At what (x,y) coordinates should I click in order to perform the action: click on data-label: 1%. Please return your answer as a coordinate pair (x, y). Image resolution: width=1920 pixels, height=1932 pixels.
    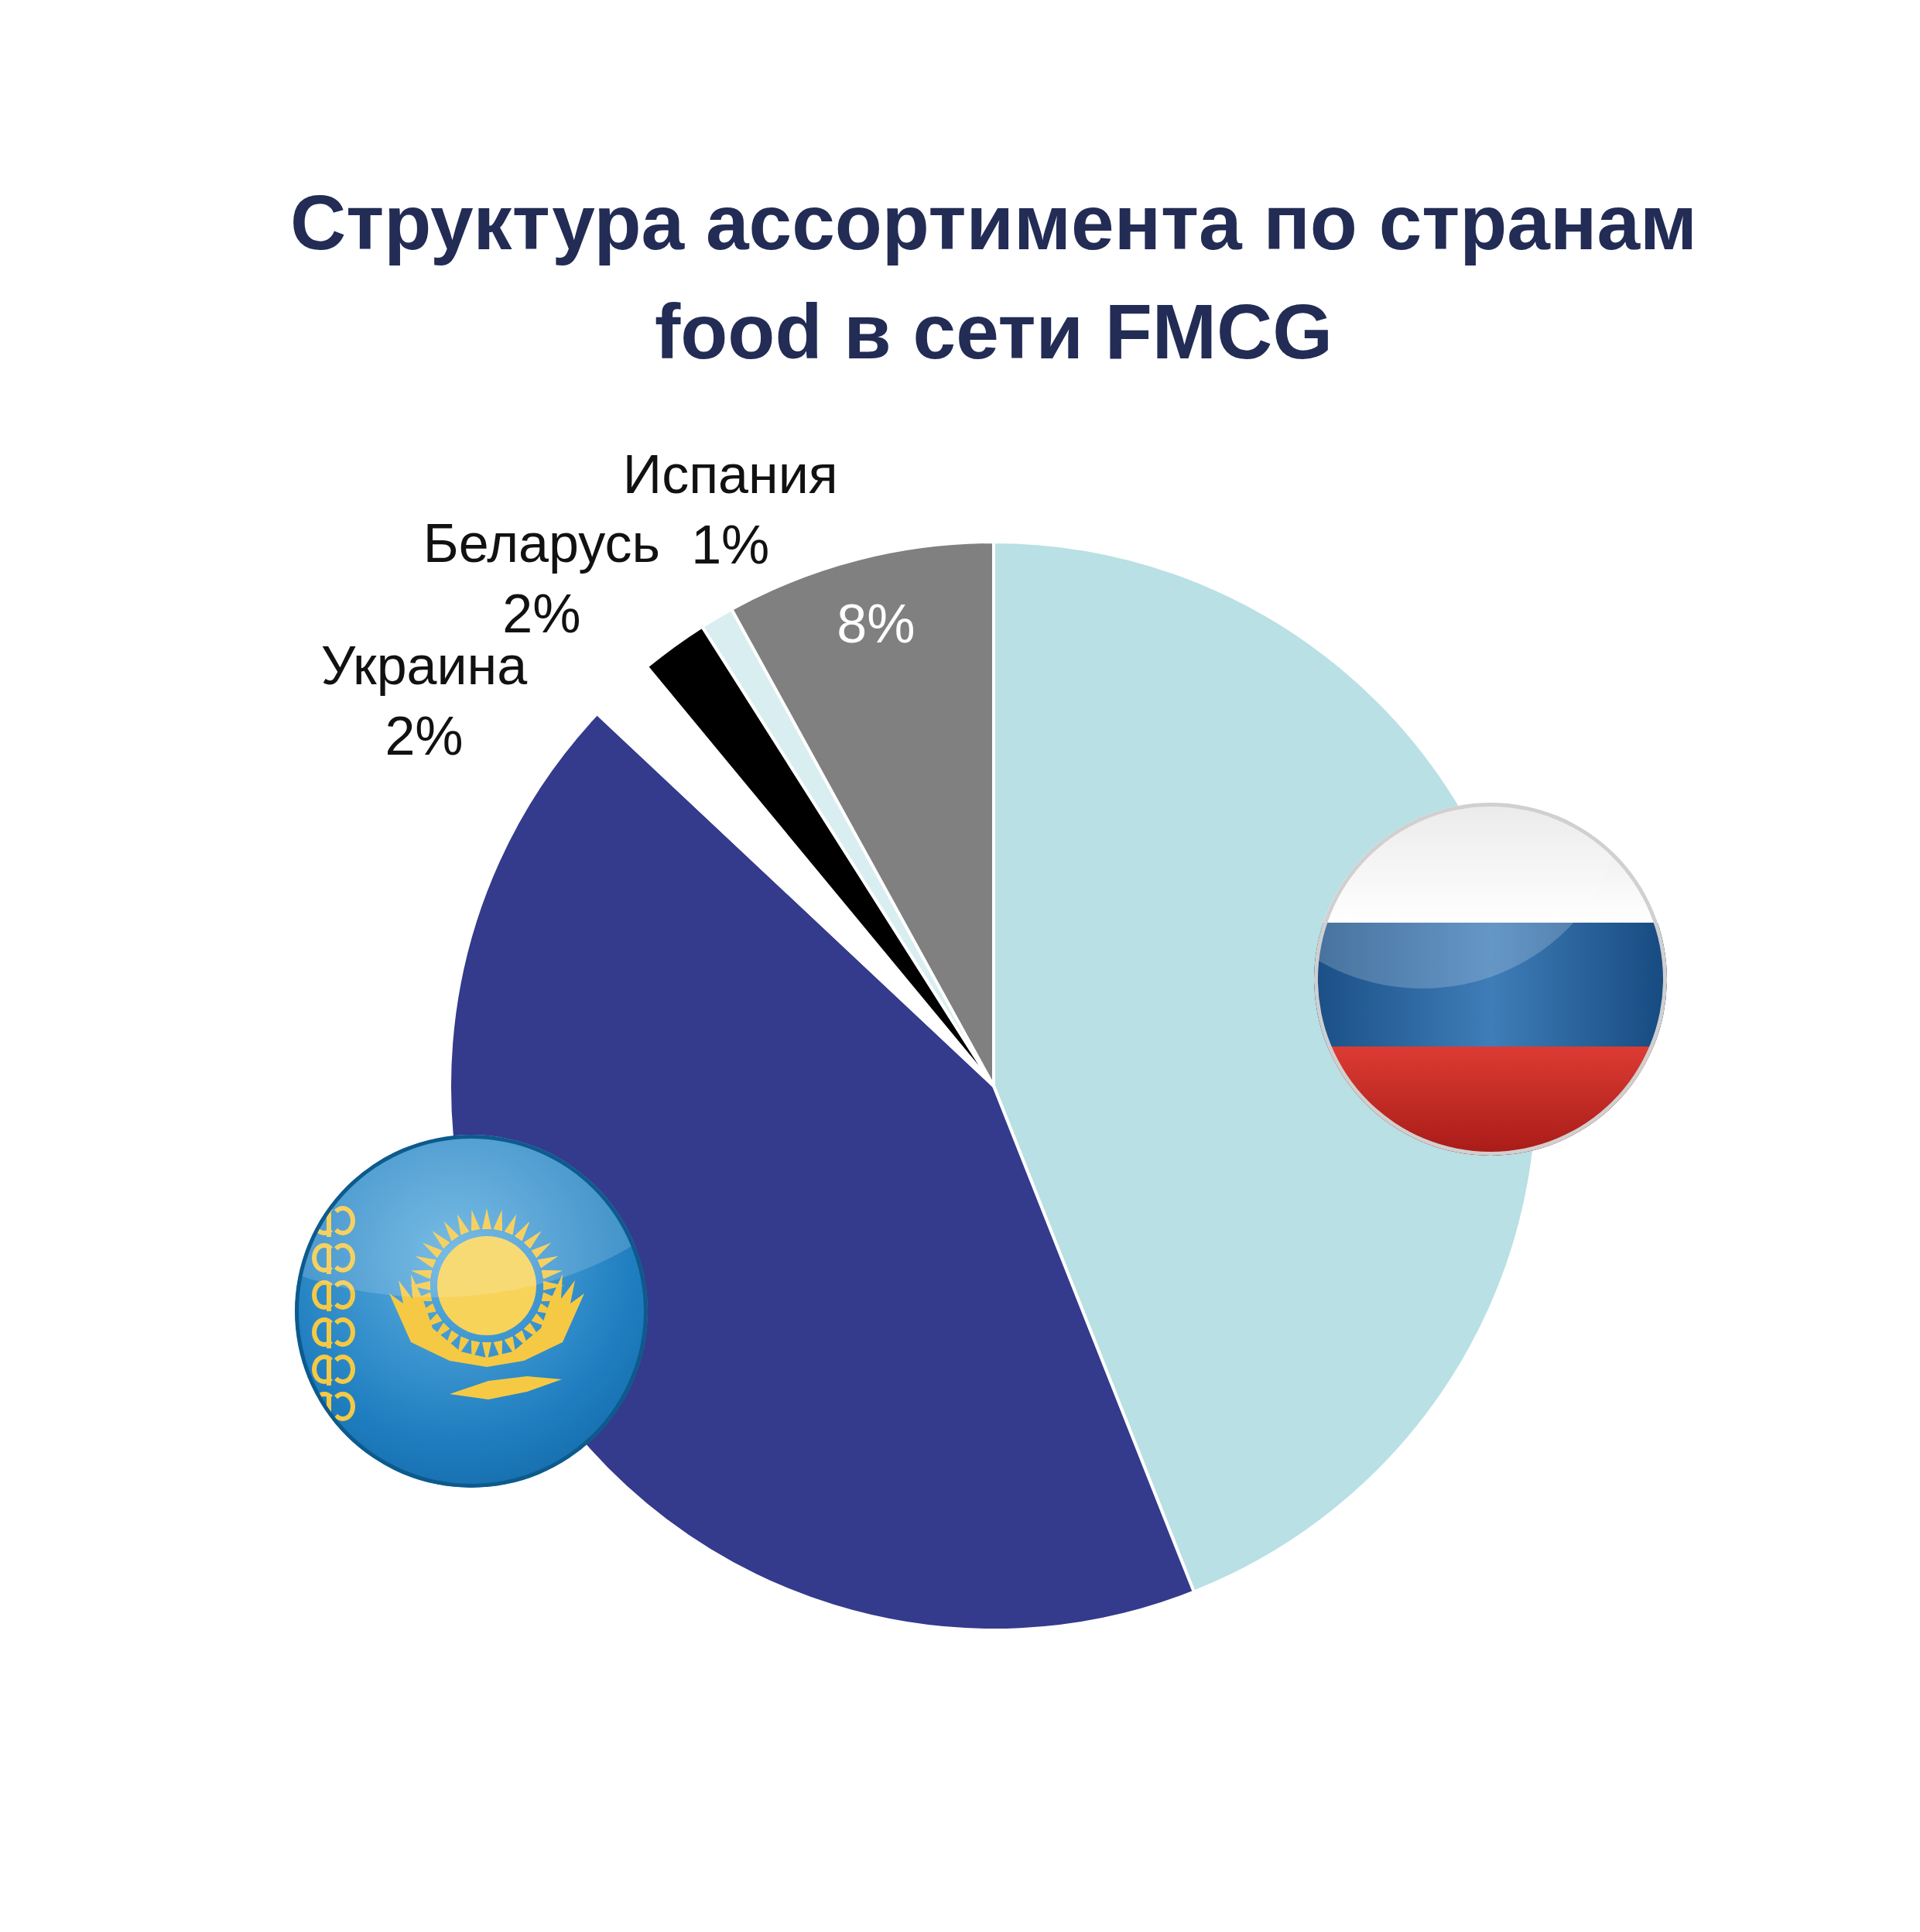
    Looking at the image, I should click on (730, 544).